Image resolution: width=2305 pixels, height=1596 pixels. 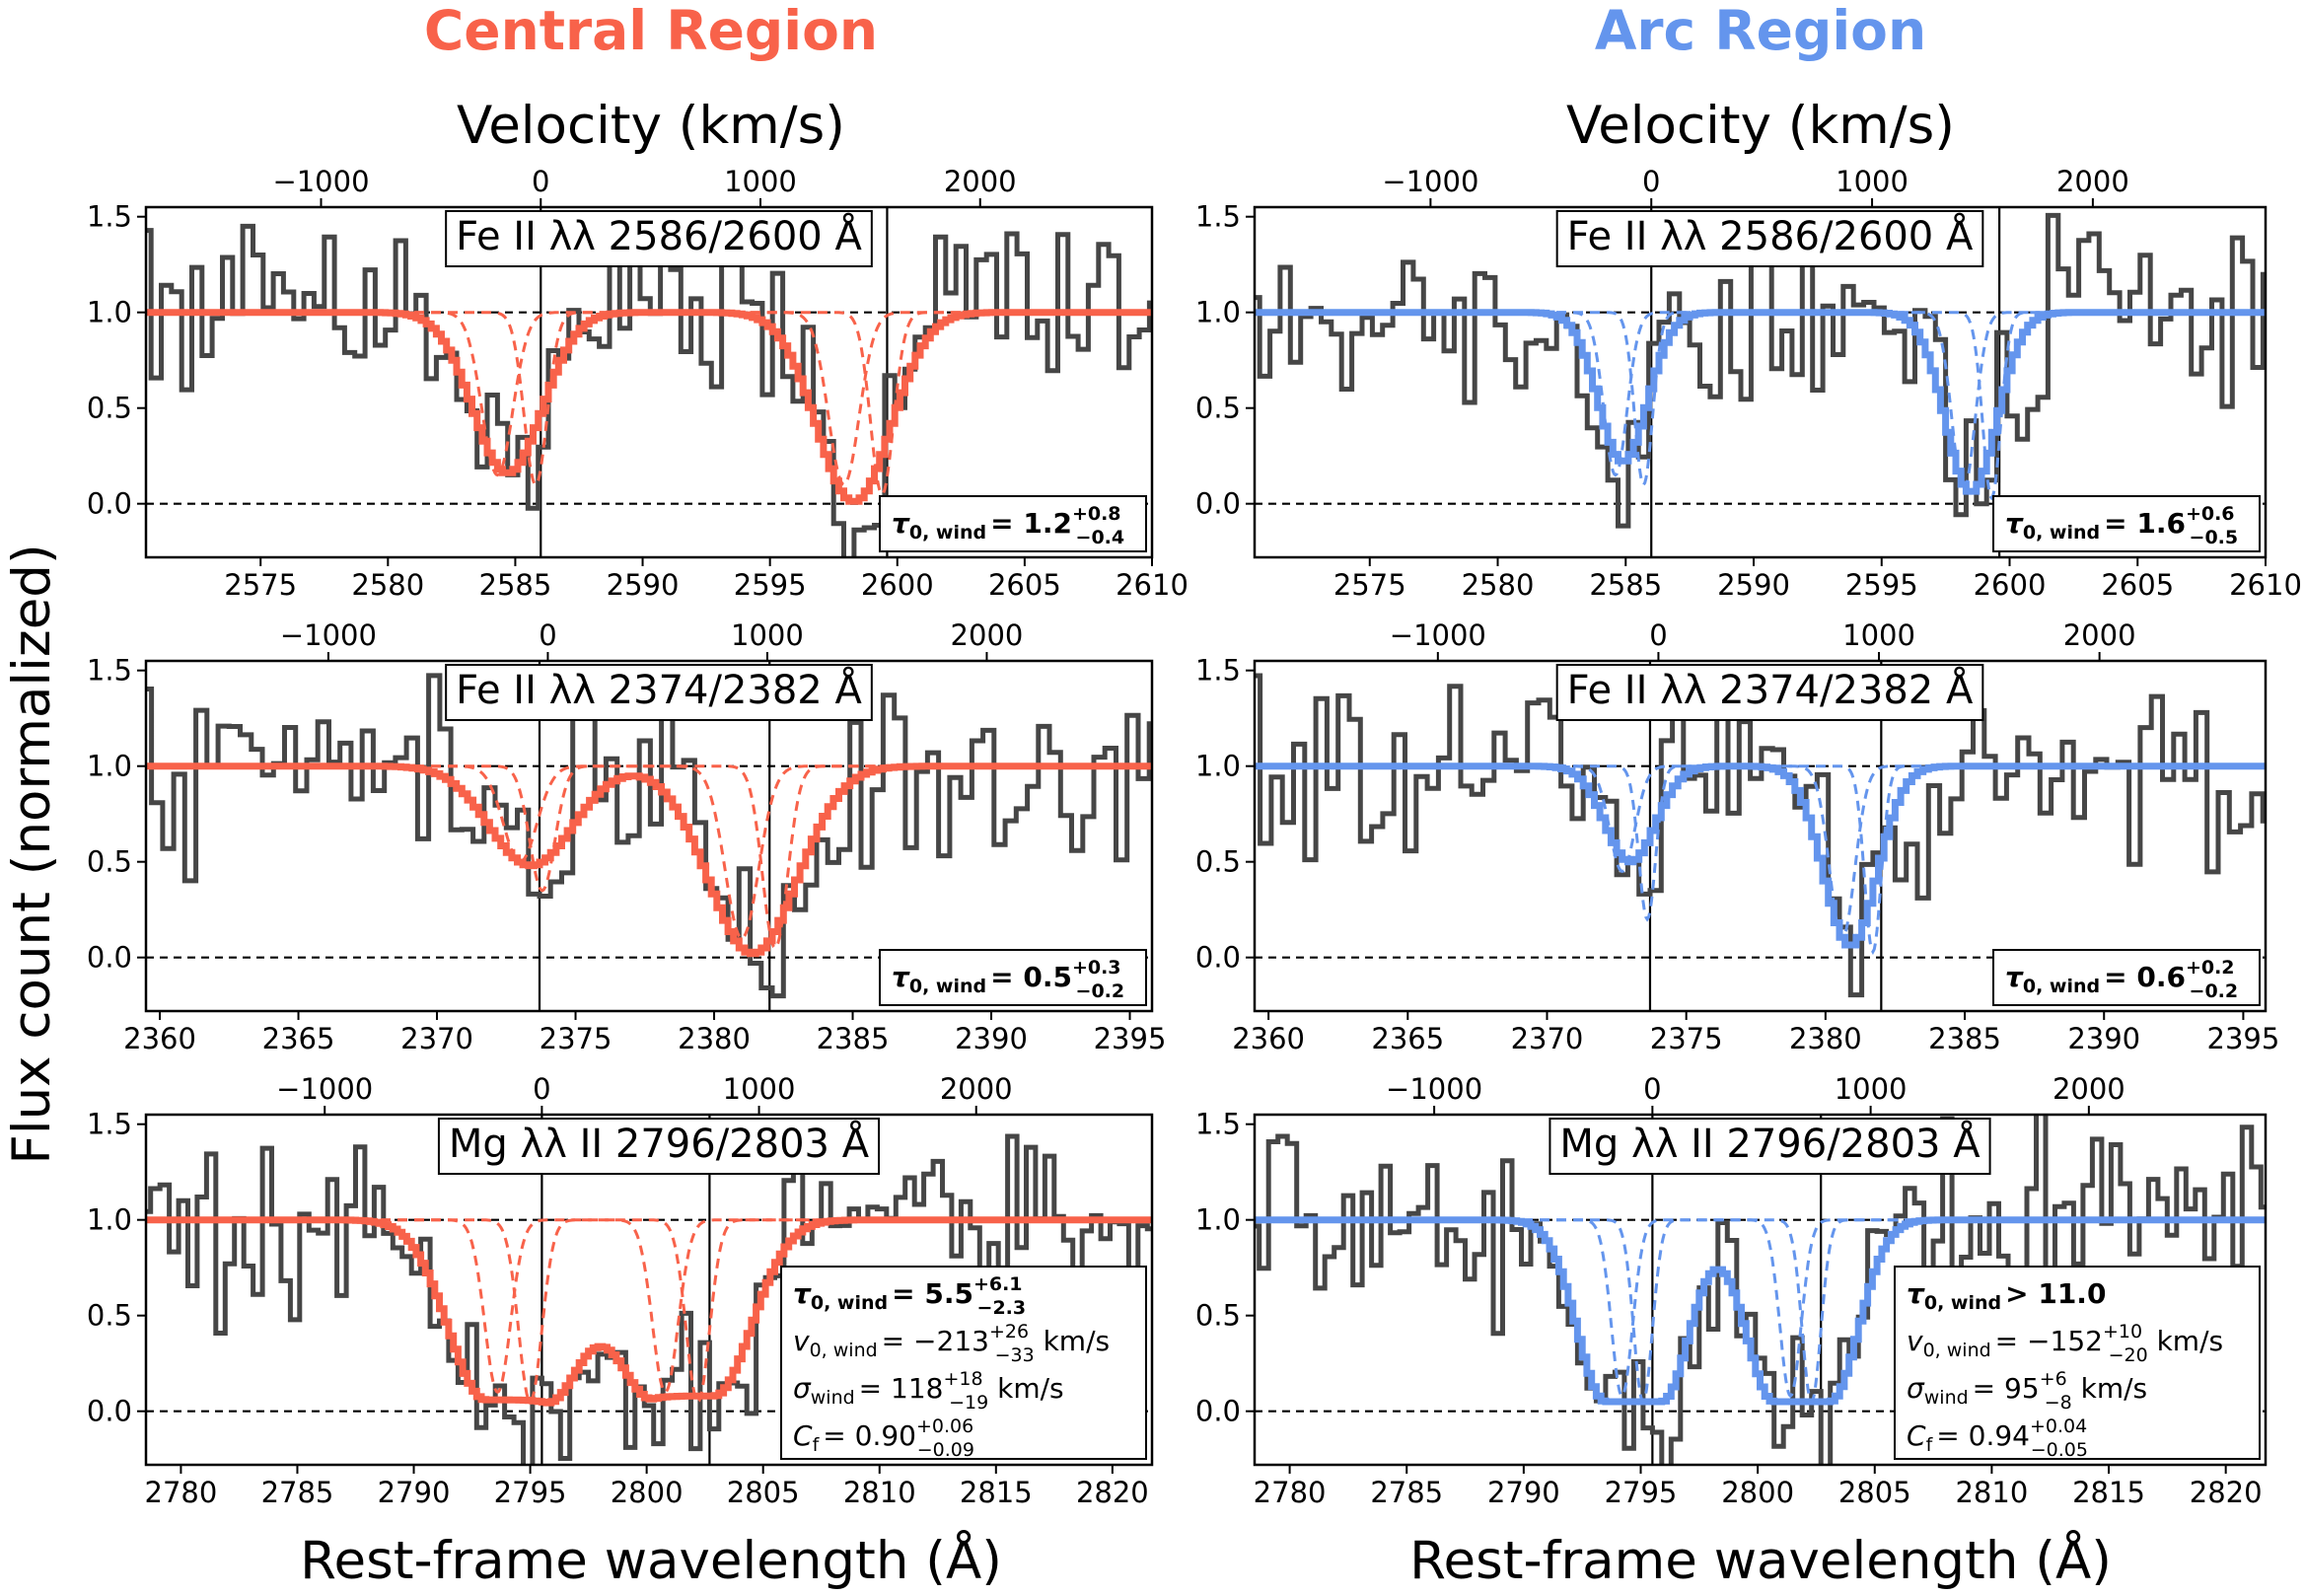 I want to click on parameter-upper-error: +6.1, so click(x=998, y=1284).